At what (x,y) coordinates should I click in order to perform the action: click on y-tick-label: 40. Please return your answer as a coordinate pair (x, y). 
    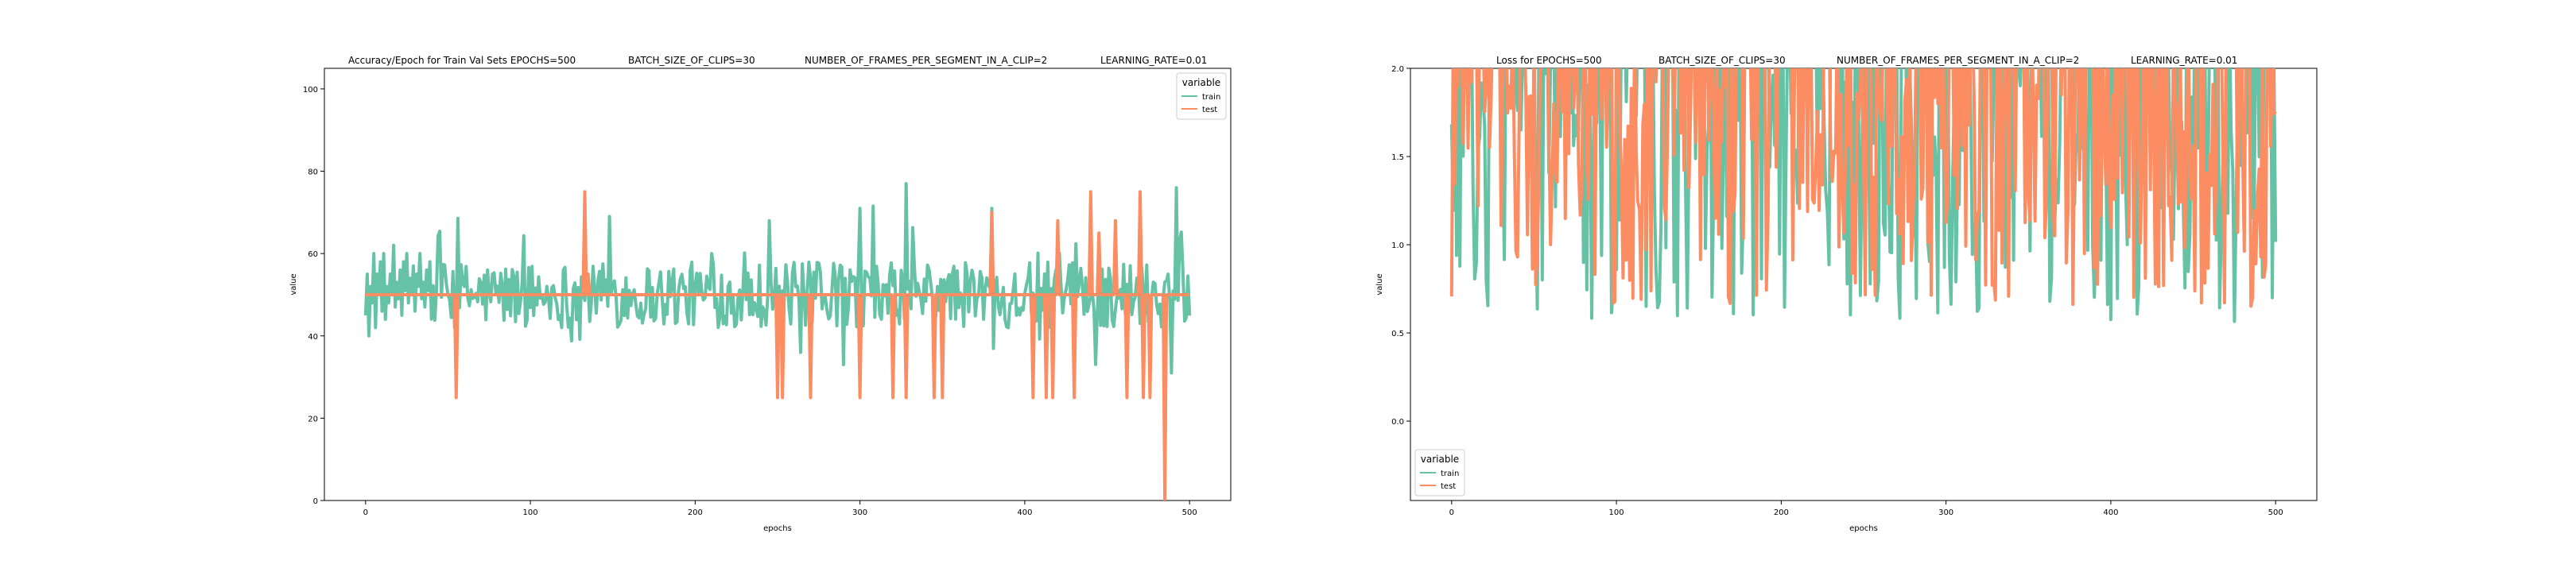
    Looking at the image, I should click on (313, 337).